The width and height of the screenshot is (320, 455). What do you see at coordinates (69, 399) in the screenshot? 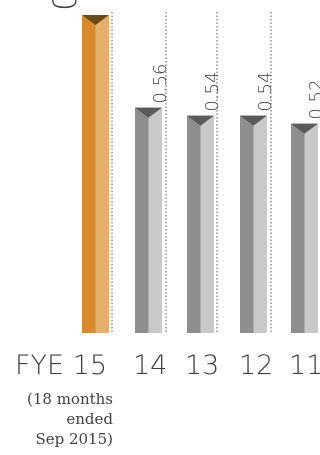
I see `category-note-line-1: (18 months` at bounding box center [69, 399].